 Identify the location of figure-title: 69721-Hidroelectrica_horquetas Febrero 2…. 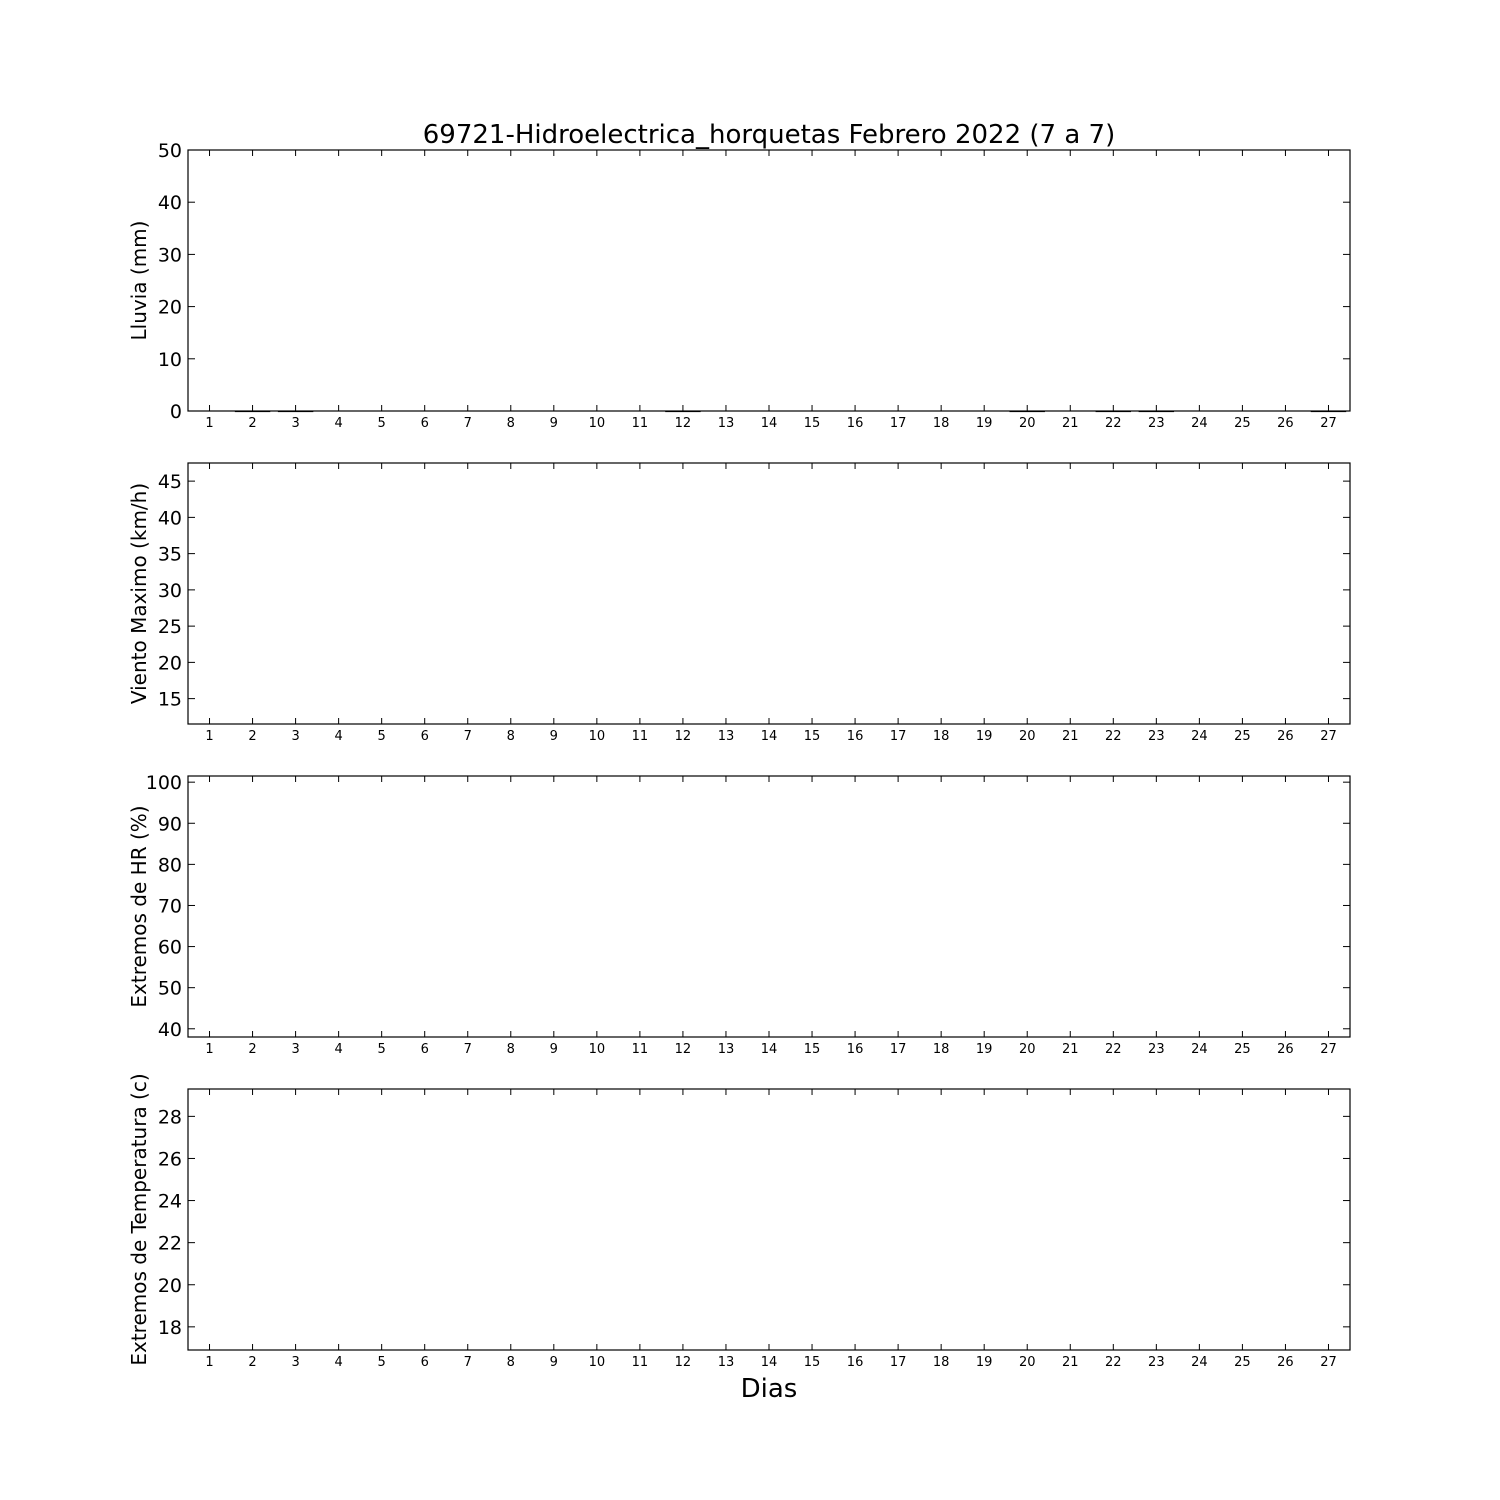
(769, 135).